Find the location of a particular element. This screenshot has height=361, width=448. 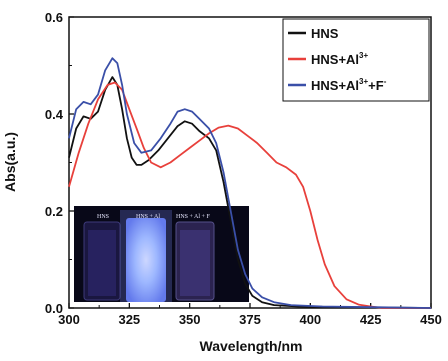

vial-hns-al-glowing is located at coordinates (146, 260).